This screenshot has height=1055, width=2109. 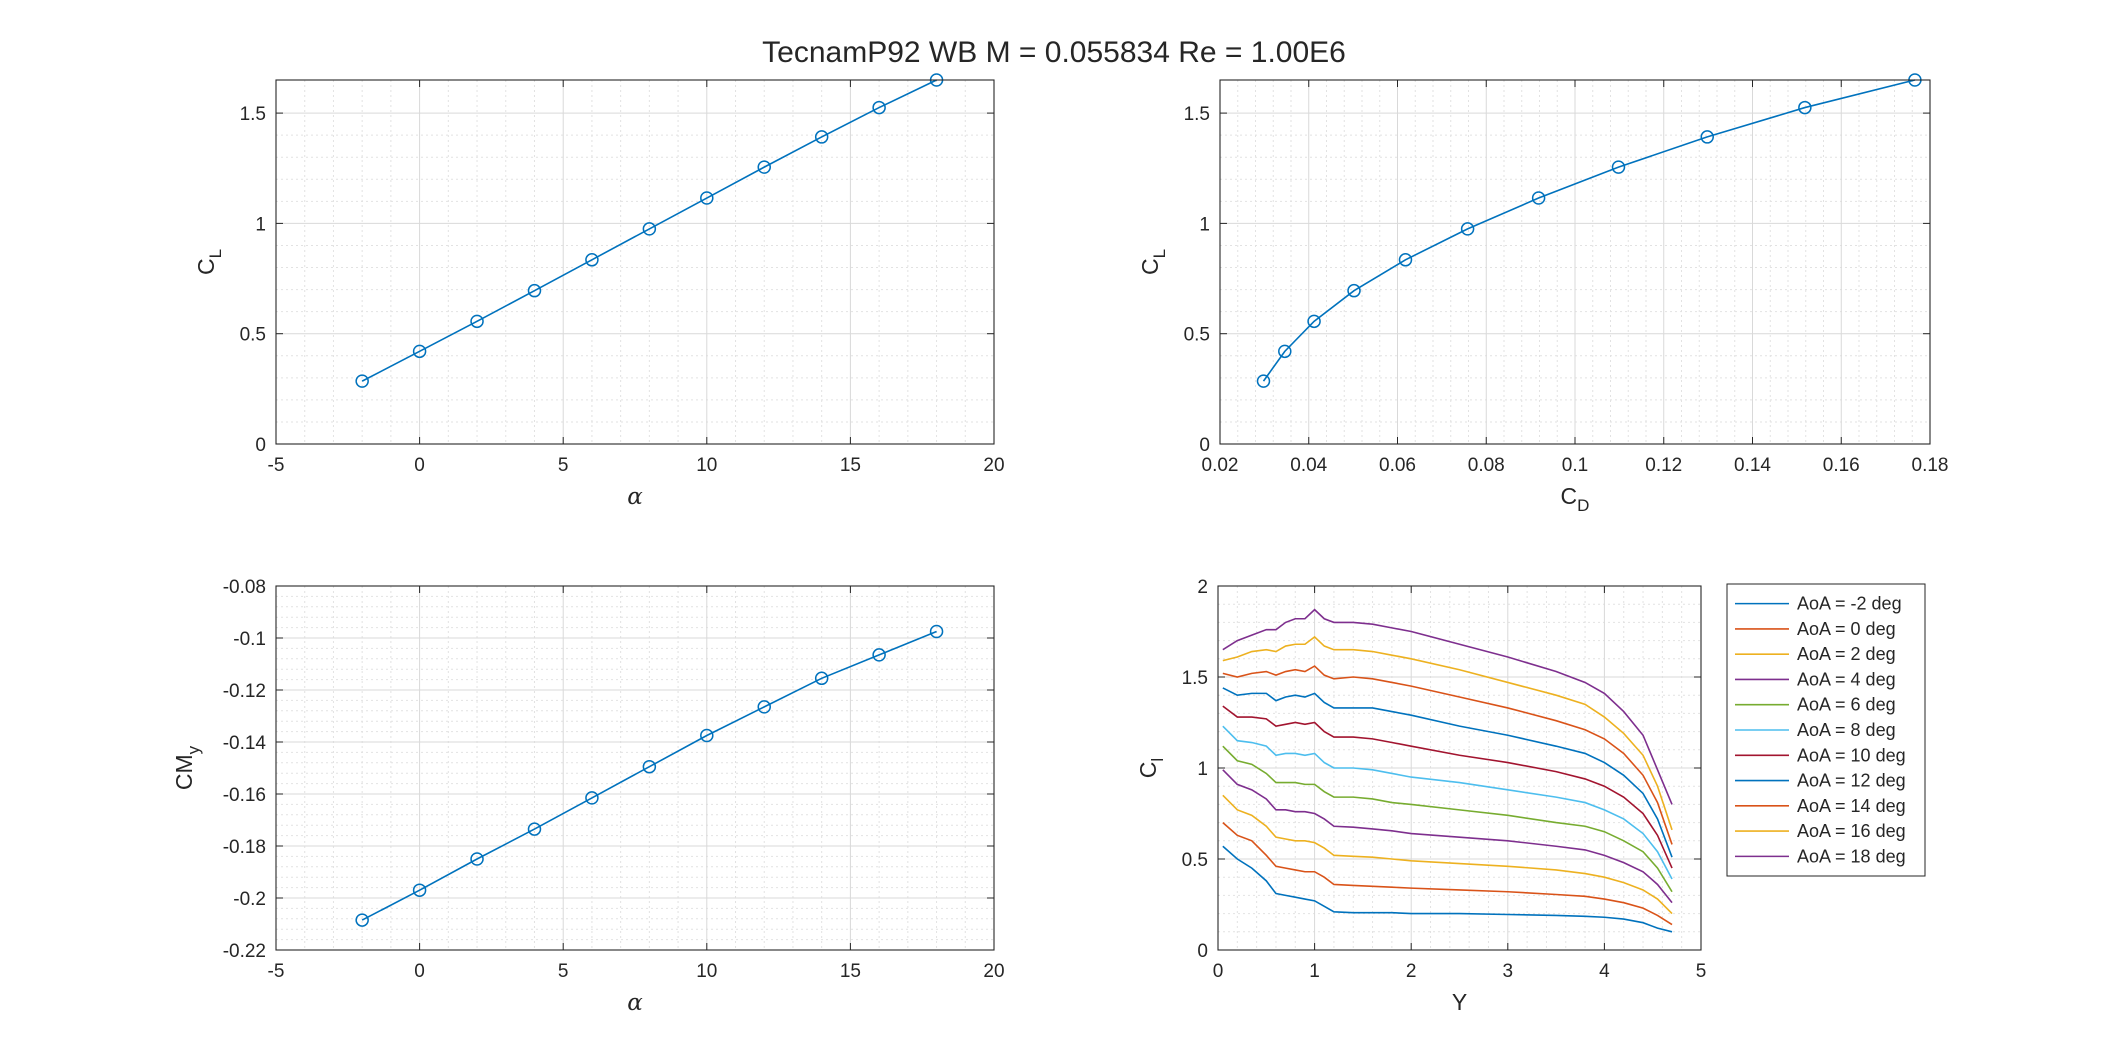 What do you see at coordinates (1604, 971) in the screenshot?
I see `x-tick-label: 4` at bounding box center [1604, 971].